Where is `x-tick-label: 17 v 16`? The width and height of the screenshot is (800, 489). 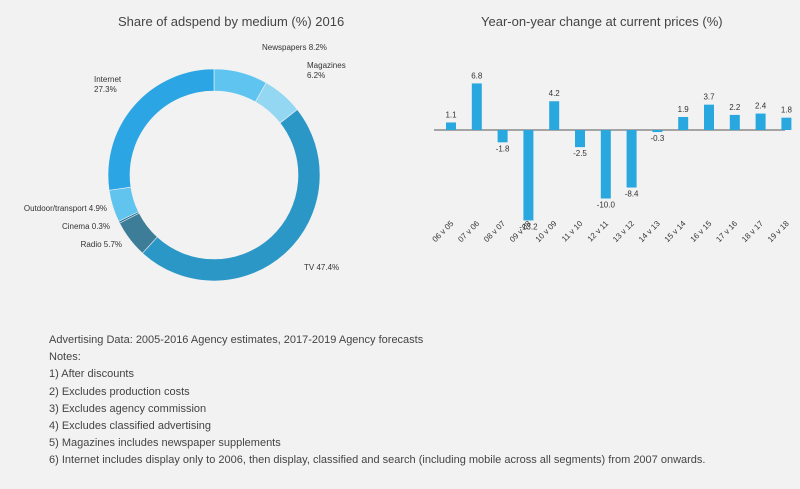
x-tick-label: 17 v 16 is located at coordinates (726, 231).